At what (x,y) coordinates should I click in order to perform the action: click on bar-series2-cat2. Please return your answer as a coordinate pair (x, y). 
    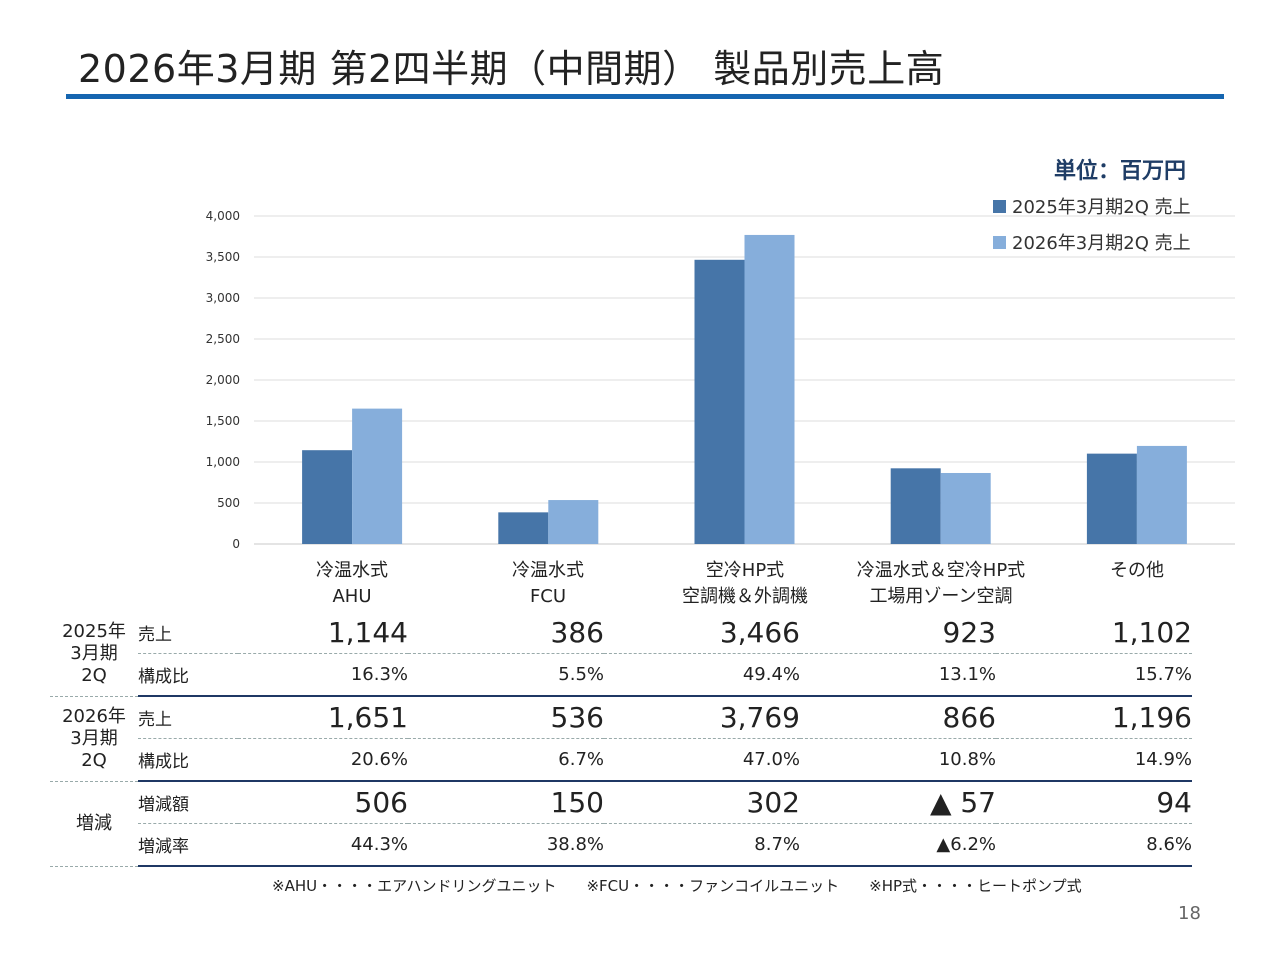
    Looking at the image, I should click on (573, 522).